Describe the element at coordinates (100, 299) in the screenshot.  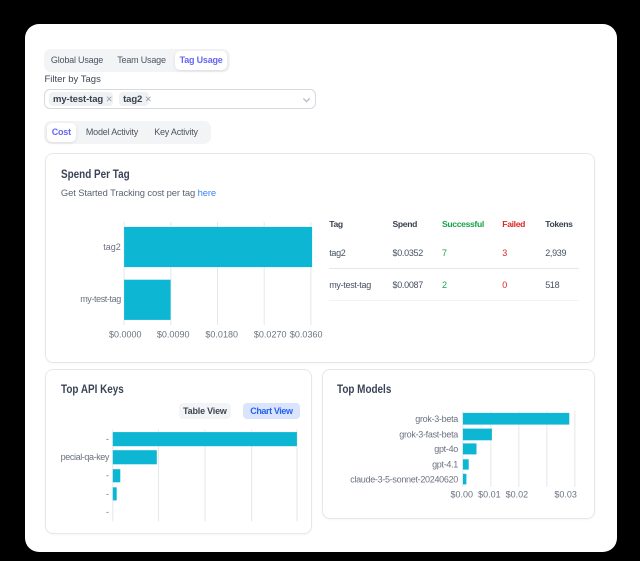
I see `svg-text: my-test-tag` at that location.